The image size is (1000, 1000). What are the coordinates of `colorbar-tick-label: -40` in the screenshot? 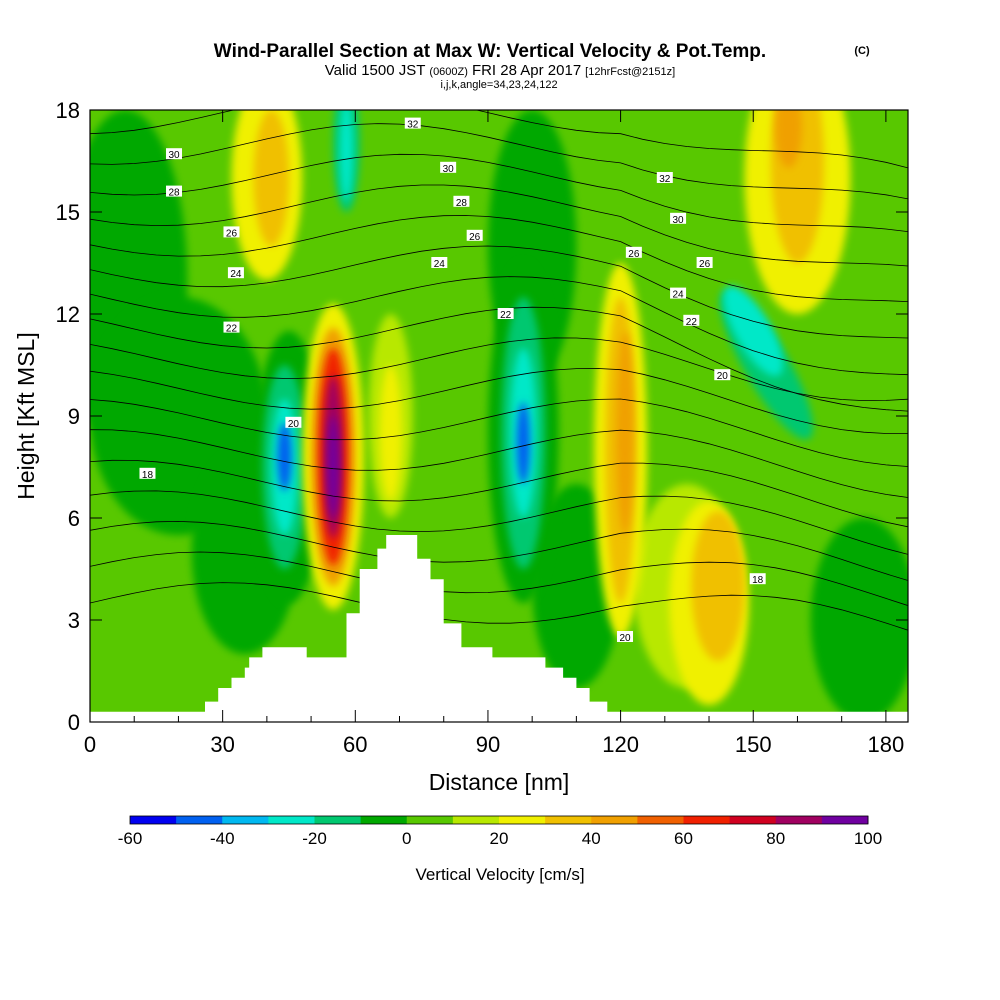 It's located at (222, 838).